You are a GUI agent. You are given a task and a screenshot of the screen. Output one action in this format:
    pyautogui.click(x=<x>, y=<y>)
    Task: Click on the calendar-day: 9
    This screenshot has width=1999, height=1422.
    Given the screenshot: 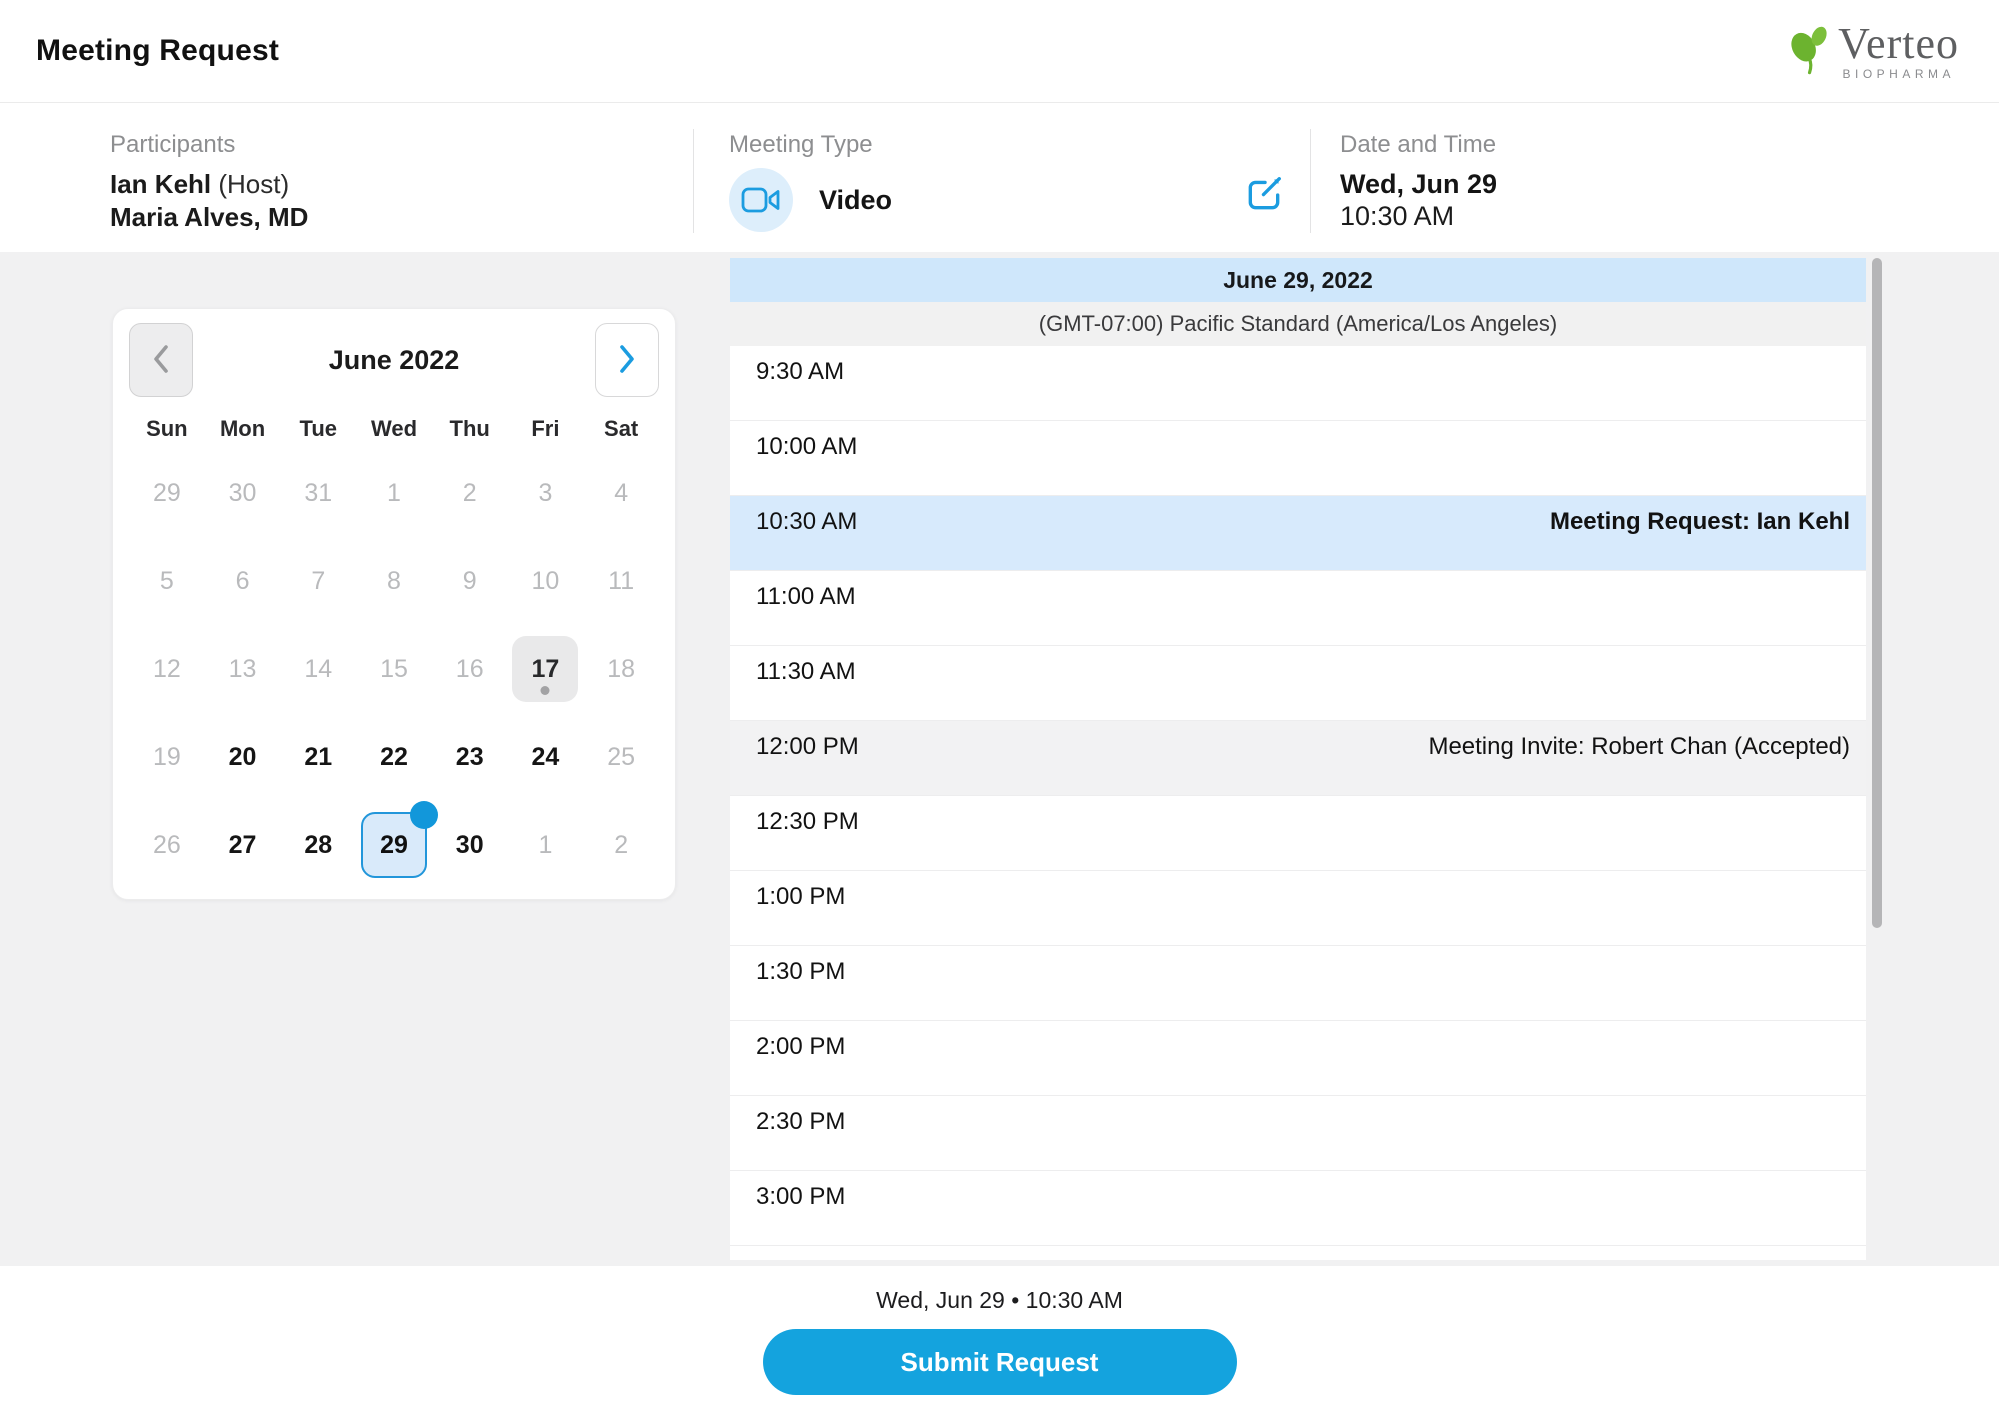 What is the action you would take?
    pyautogui.click(x=470, y=581)
    